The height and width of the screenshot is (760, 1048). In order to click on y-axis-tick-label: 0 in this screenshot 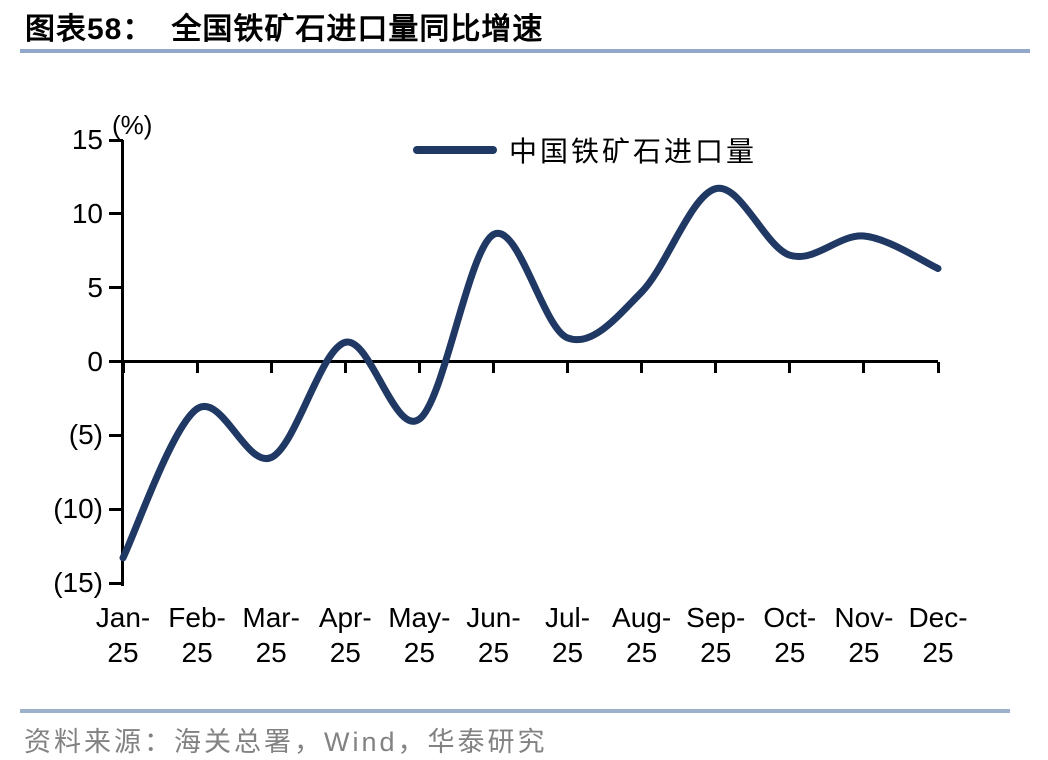, I will do `click(95, 361)`.